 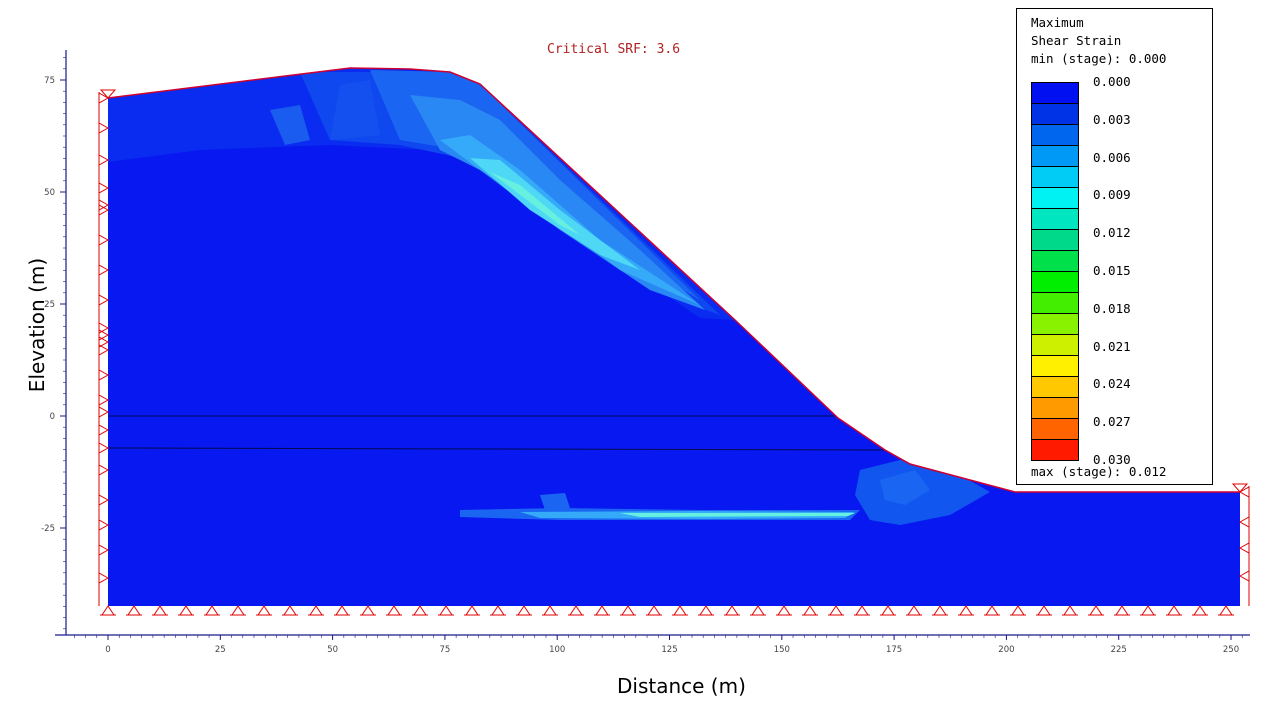 What do you see at coordinates (444, 650) in the screenshot?
I see `x-tick-label: 75` at bounding box center [444, 650].